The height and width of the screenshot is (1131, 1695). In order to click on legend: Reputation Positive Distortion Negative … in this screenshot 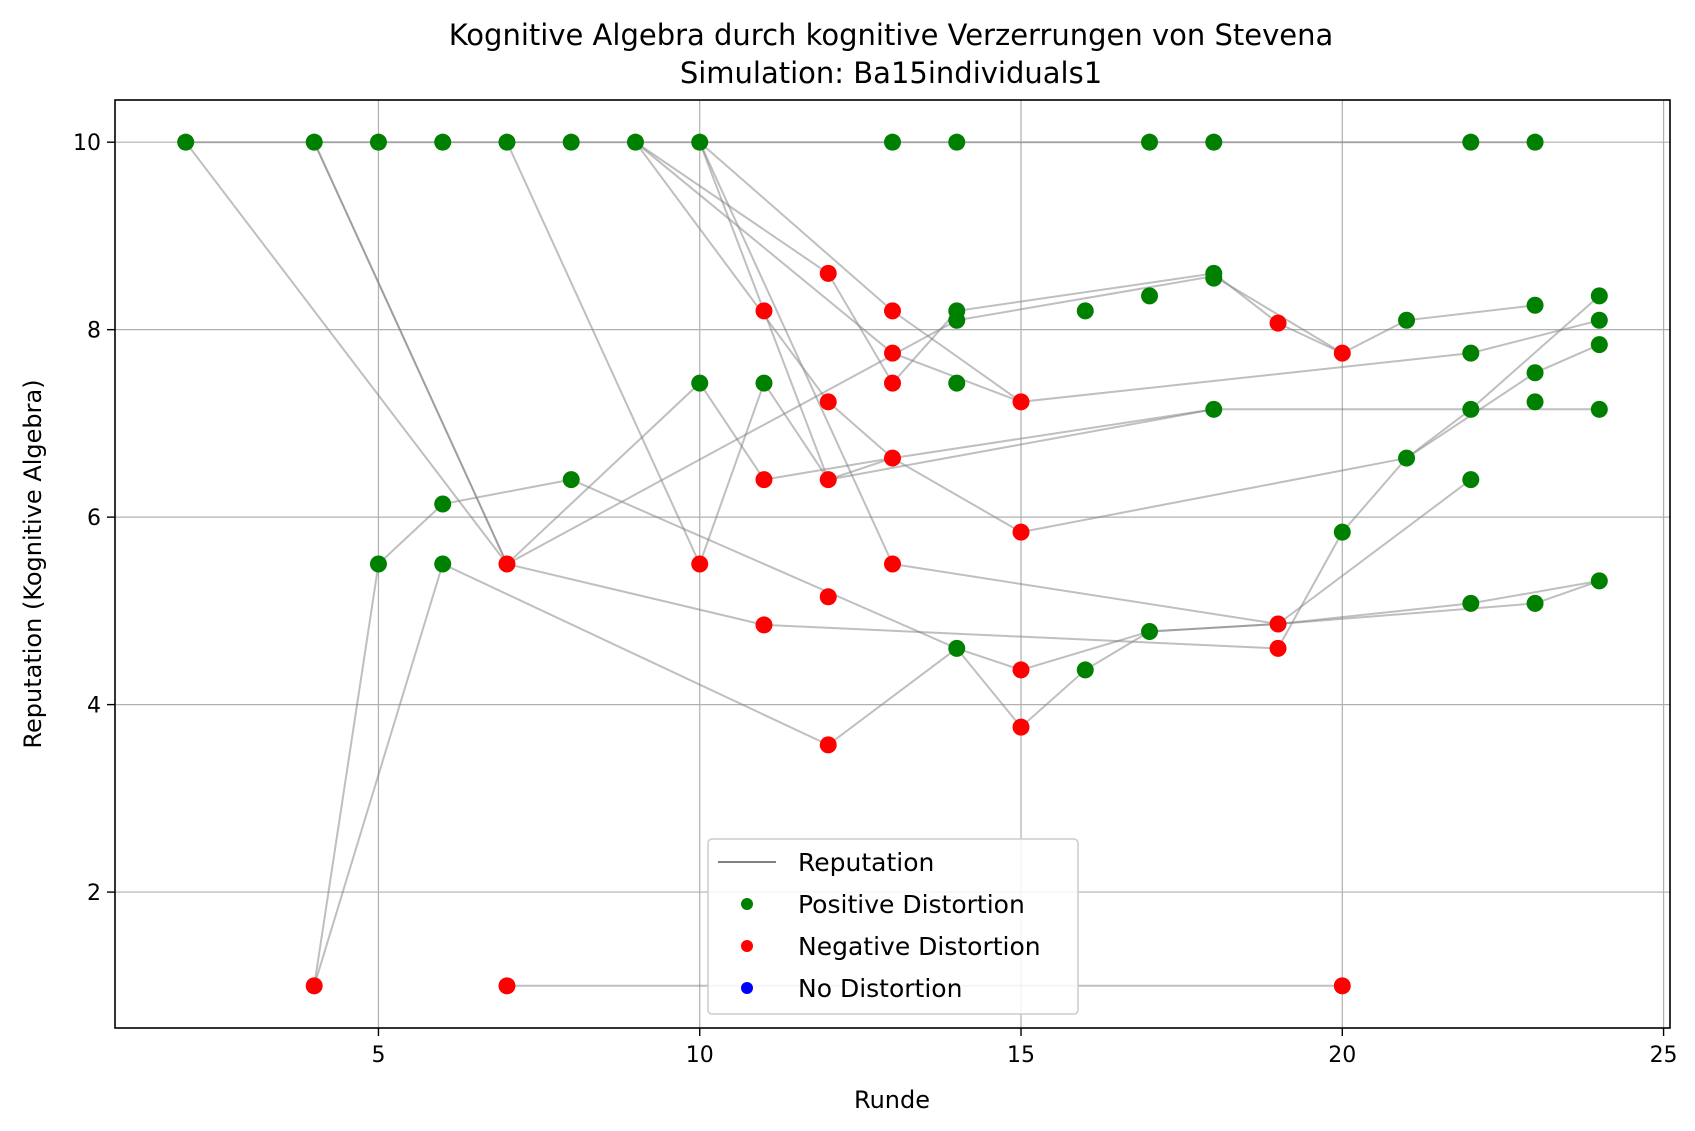, I will do `click(893, 926)`.